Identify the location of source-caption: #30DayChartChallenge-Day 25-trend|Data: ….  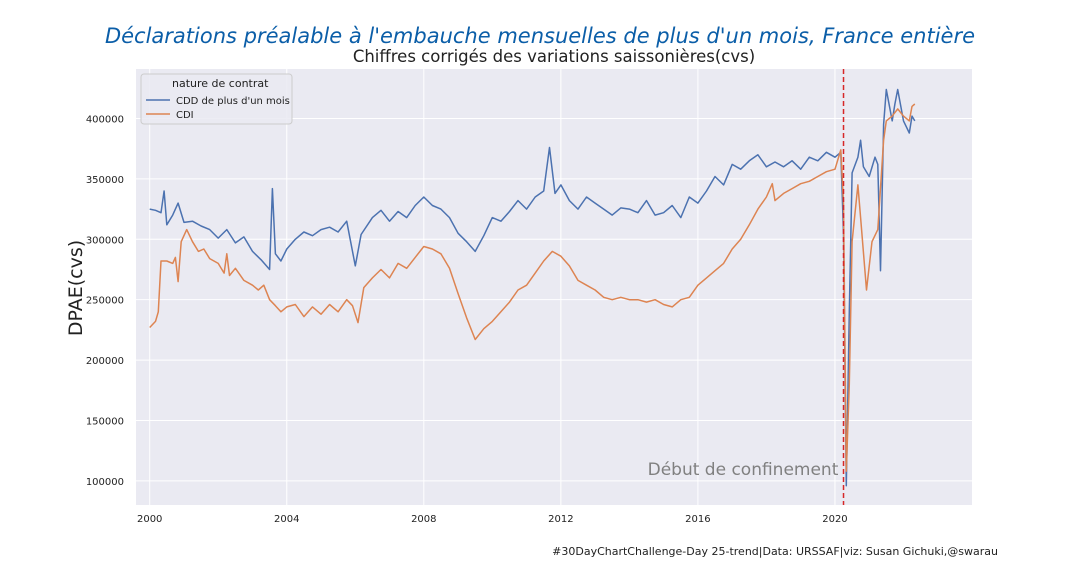
(775, 551).